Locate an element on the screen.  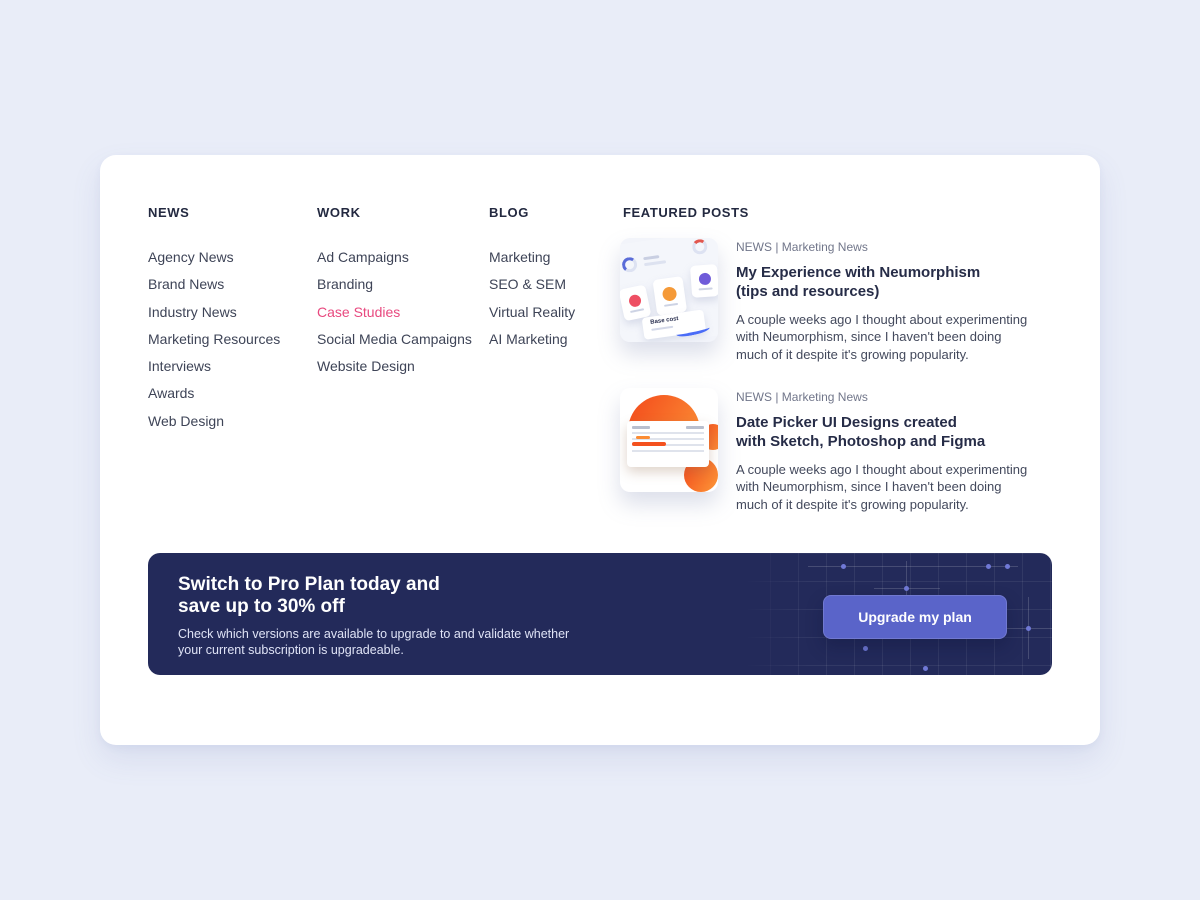
base-cost-card: Base cost is located at coordinates (674, 324).